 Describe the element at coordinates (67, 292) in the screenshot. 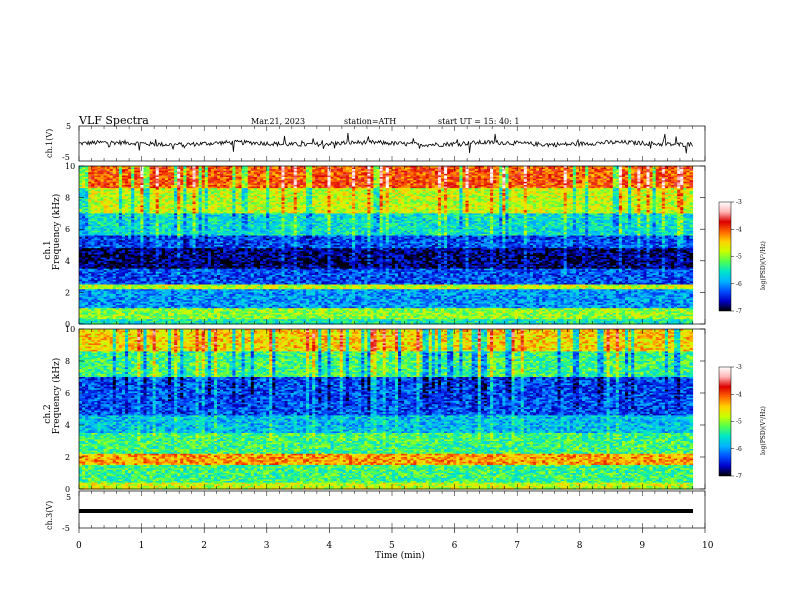

I see `spec1-ytick: 2` at that location.